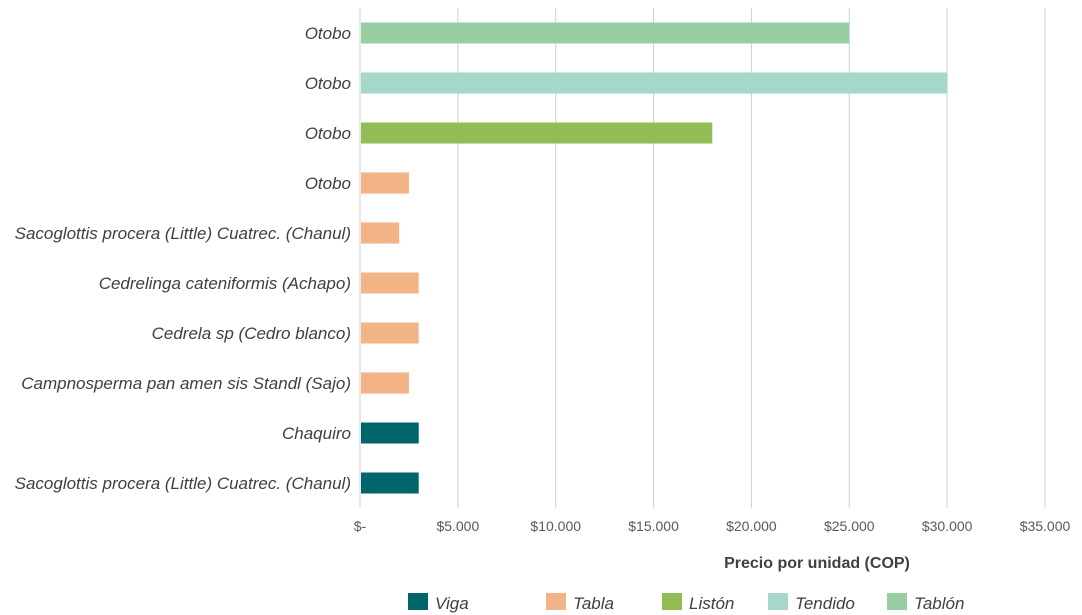 The image size is (1082, 615). I want to click on x-tick-label: $20.000, so click(751, 526).